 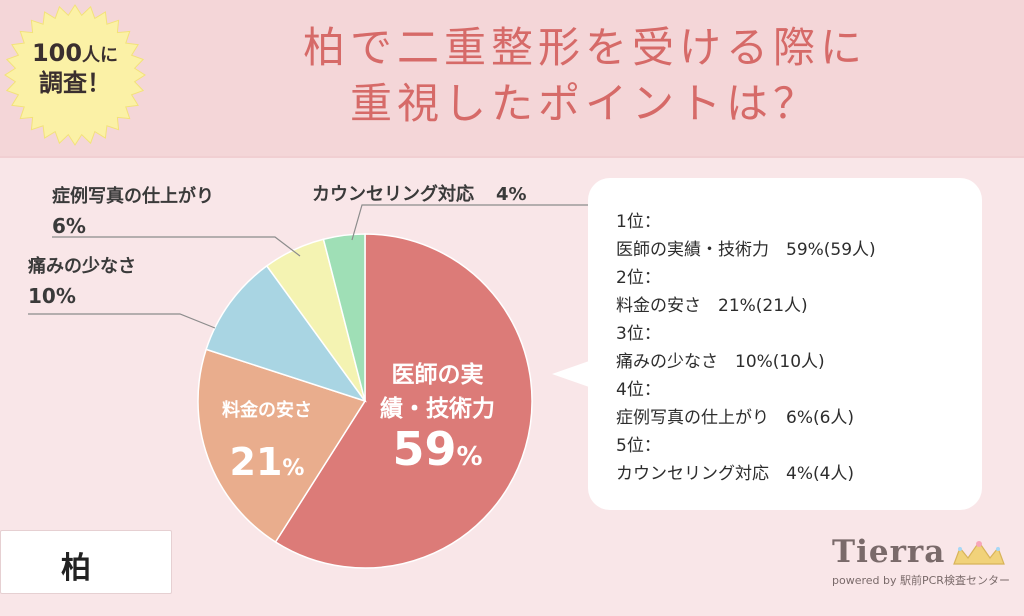 What do you see at coordinates (52, 296) in the screenshot?
I see `label-less-pain-pct: 10%` at bounding box center [52, 296].